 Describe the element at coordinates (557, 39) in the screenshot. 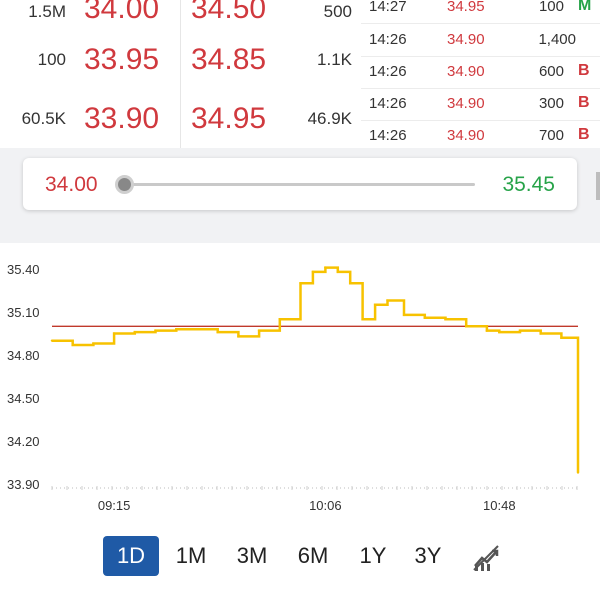

I see `trade-volume: 1,400` at that location.